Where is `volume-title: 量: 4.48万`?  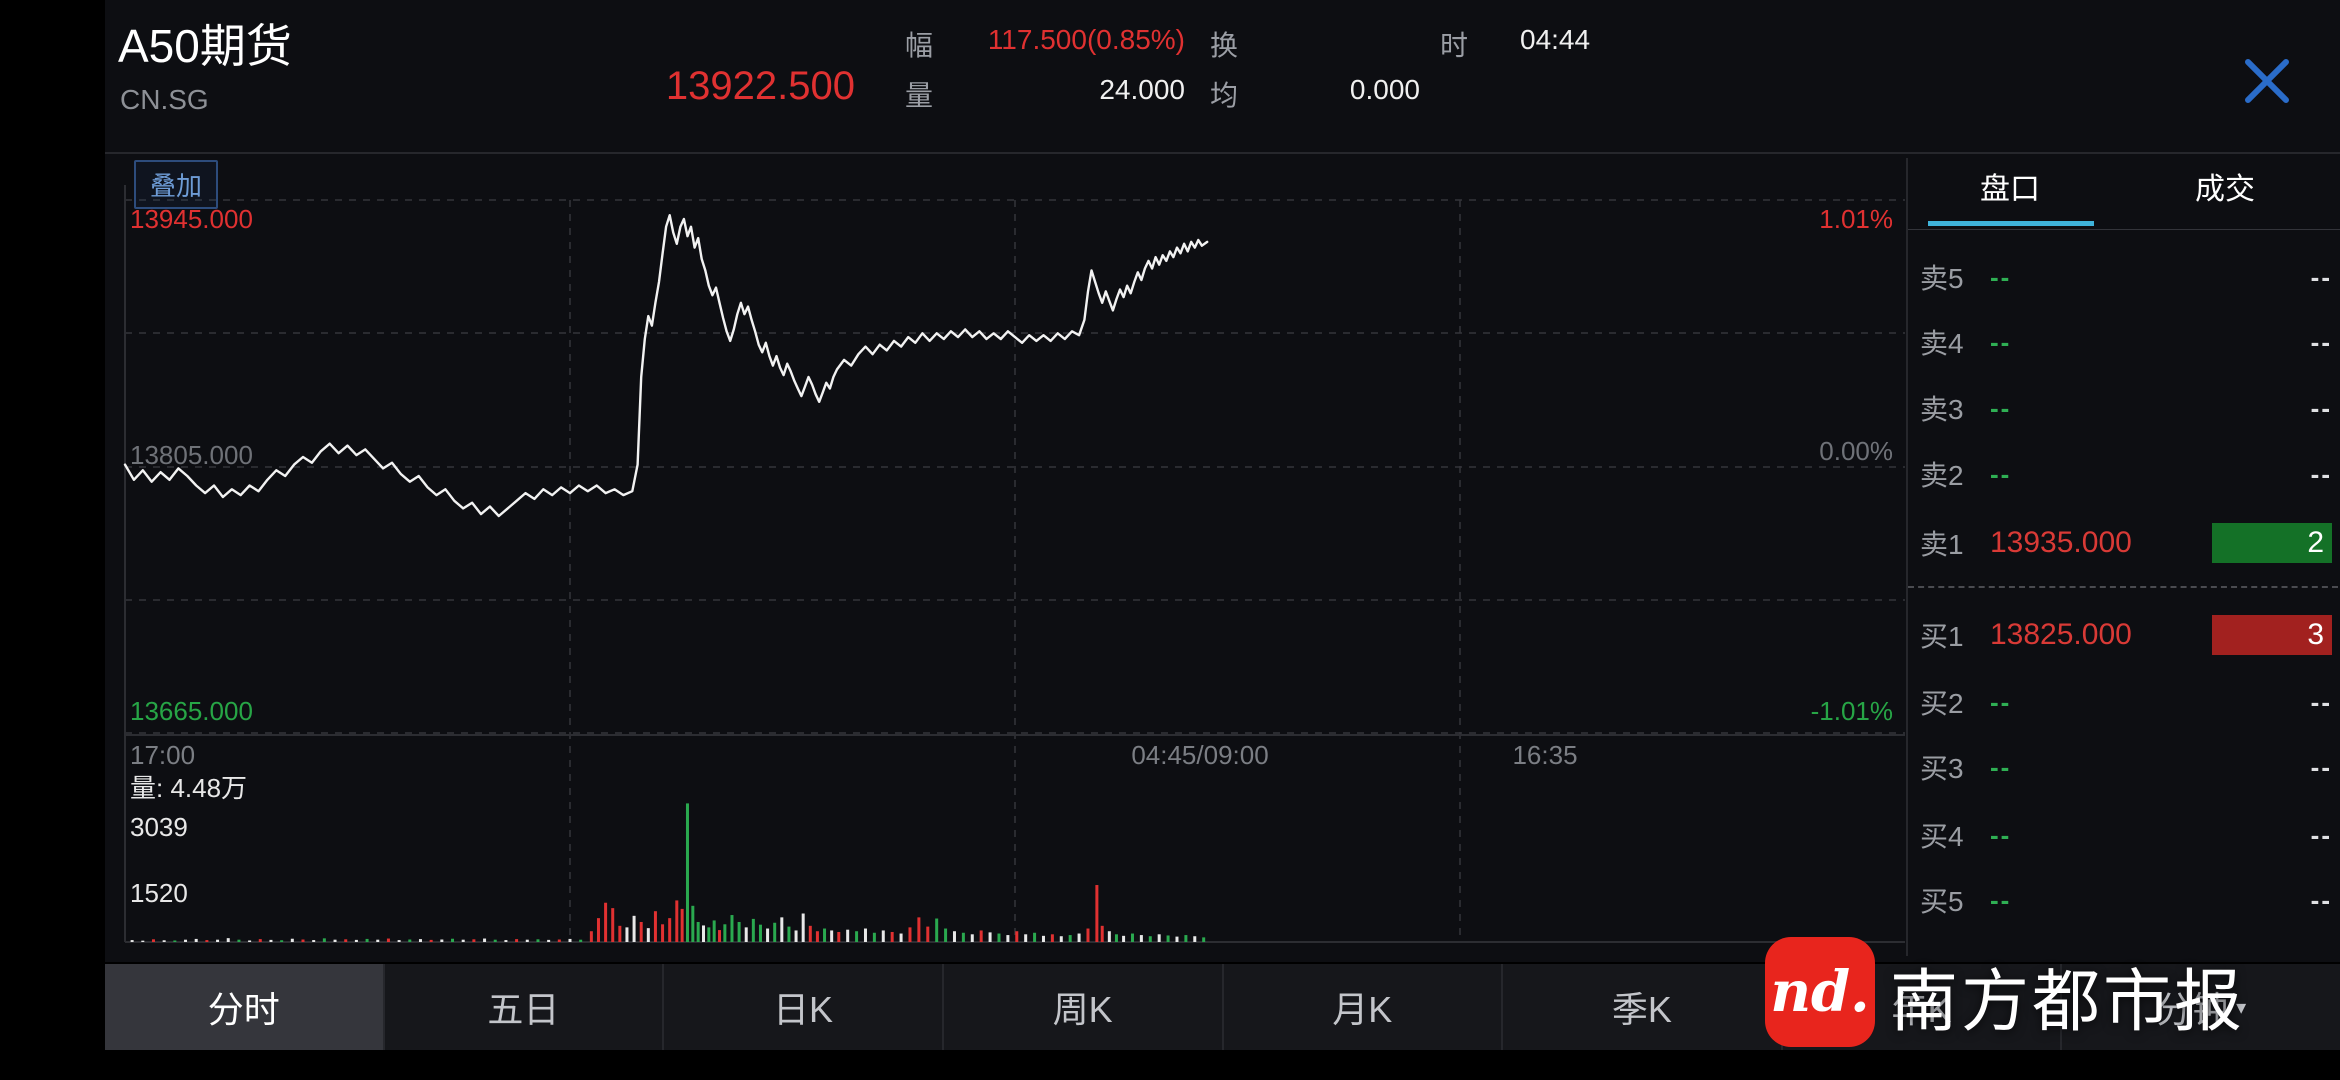 volume-title: 量: 4.48万 is located at coordinates (189, 788).